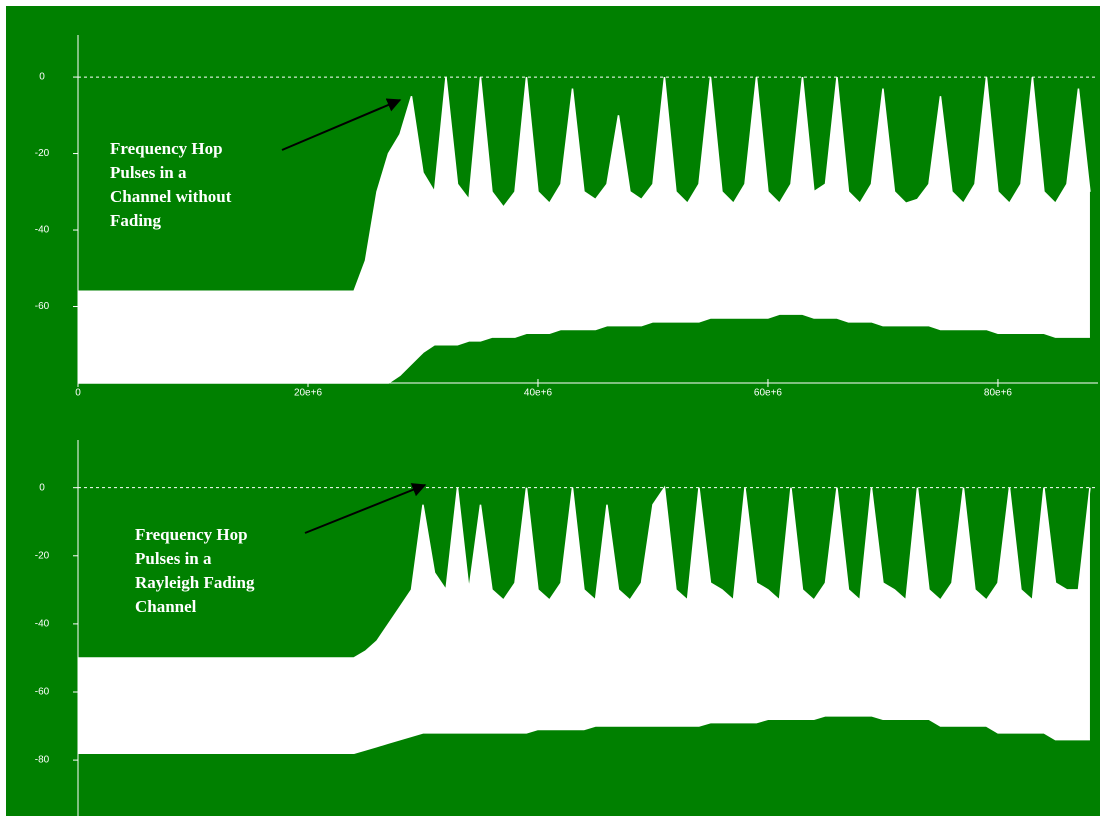 Image resolution: width=1106 pixels, height=820 pixels. What do you see at coordinates (308, 393) in the screenshot?
I see `x-tick-label: 20e+6` at bounding box center [308, 393].